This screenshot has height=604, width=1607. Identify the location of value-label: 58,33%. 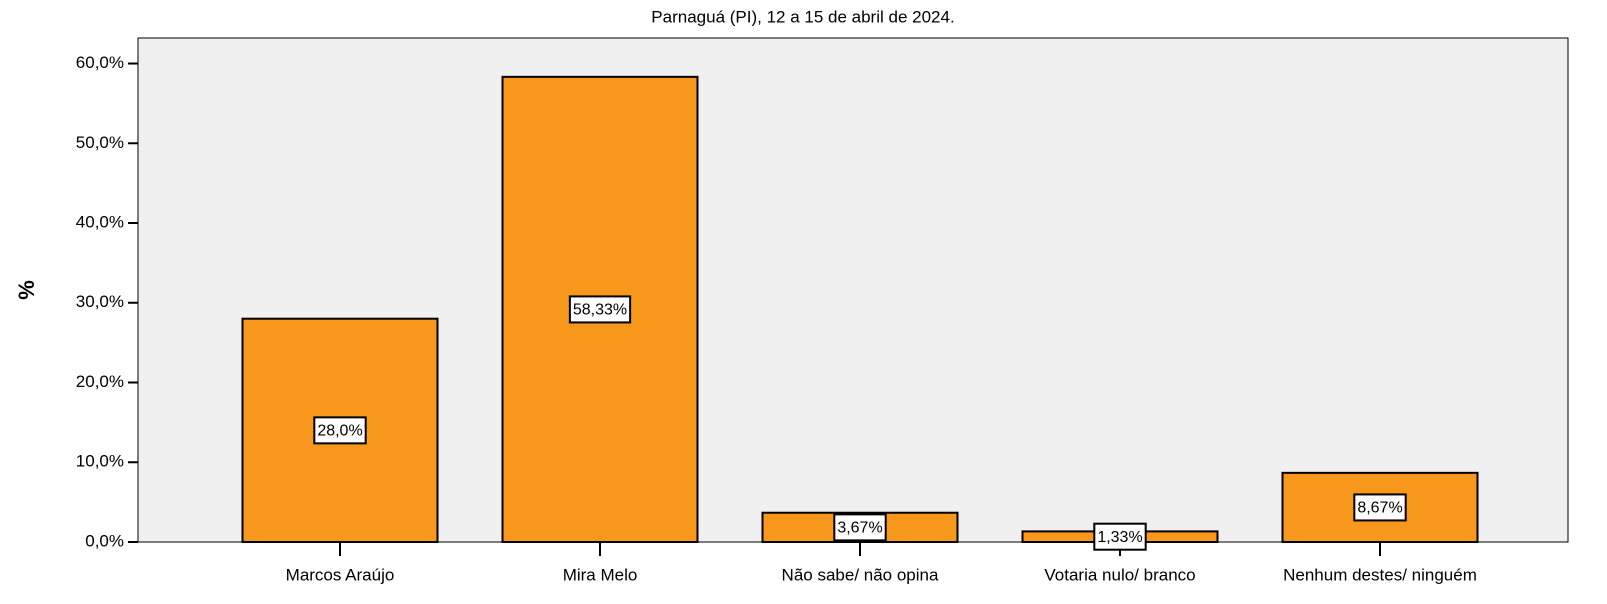
(600, 310).